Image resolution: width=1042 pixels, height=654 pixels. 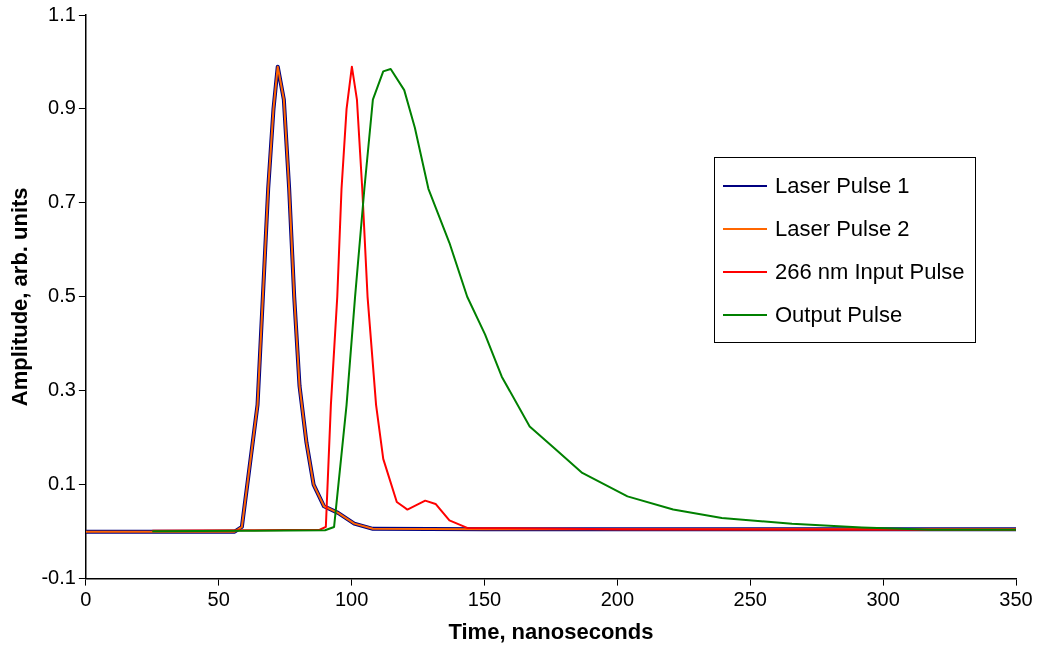 I want to click on legend-label: Output Pulse, so click(x=839, y=315).